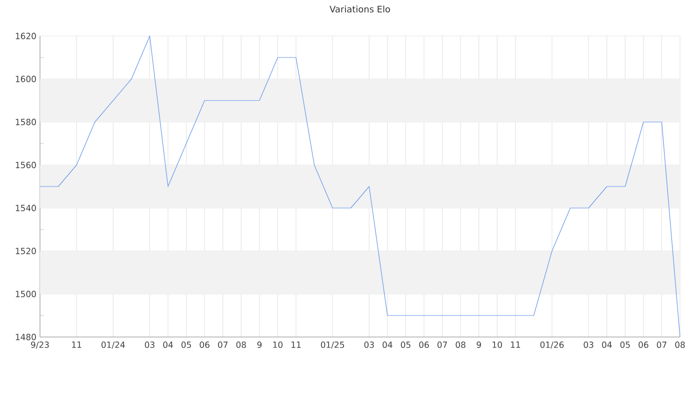 This screenshot has height=400, width=700. Describe the element at coordinates (40, 345) in the screenshot. I see `x-tick-label: 9/23` at that location.